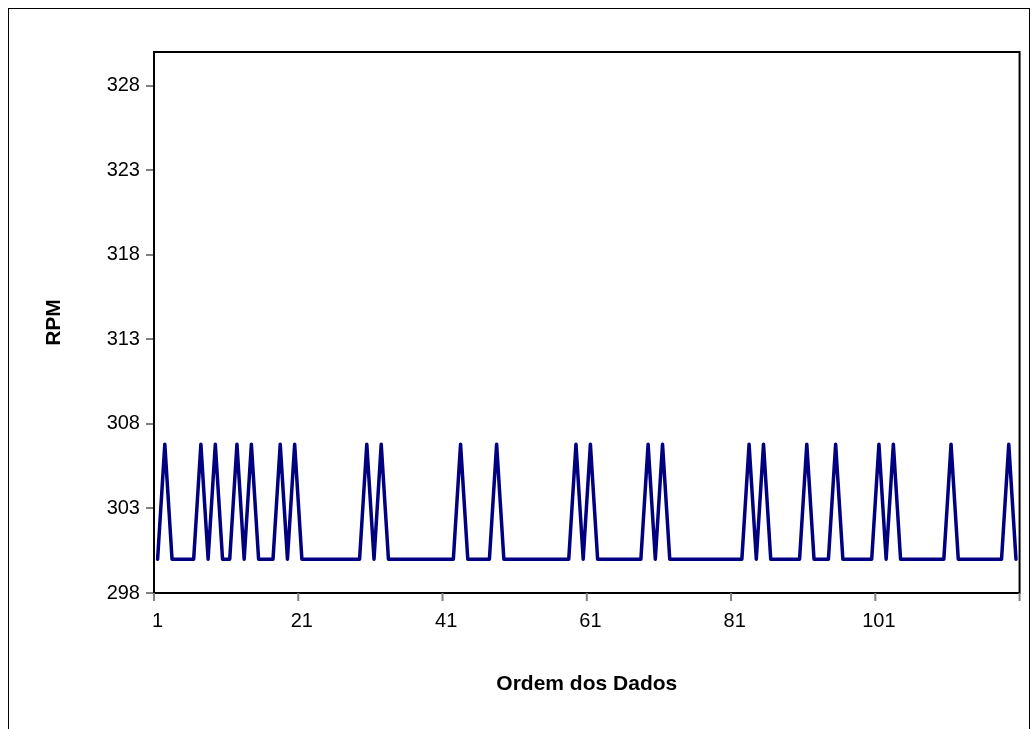  I want to click on y-tick-label: 313, so click(123, 337).